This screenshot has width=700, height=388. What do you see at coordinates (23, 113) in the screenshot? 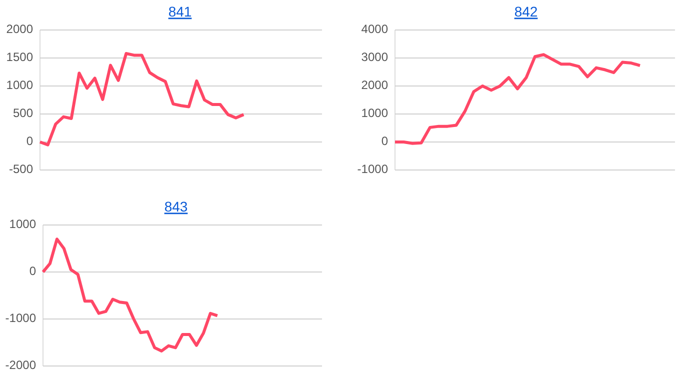
I see `y-tick-label: 500` at bounding box center [23, 113].